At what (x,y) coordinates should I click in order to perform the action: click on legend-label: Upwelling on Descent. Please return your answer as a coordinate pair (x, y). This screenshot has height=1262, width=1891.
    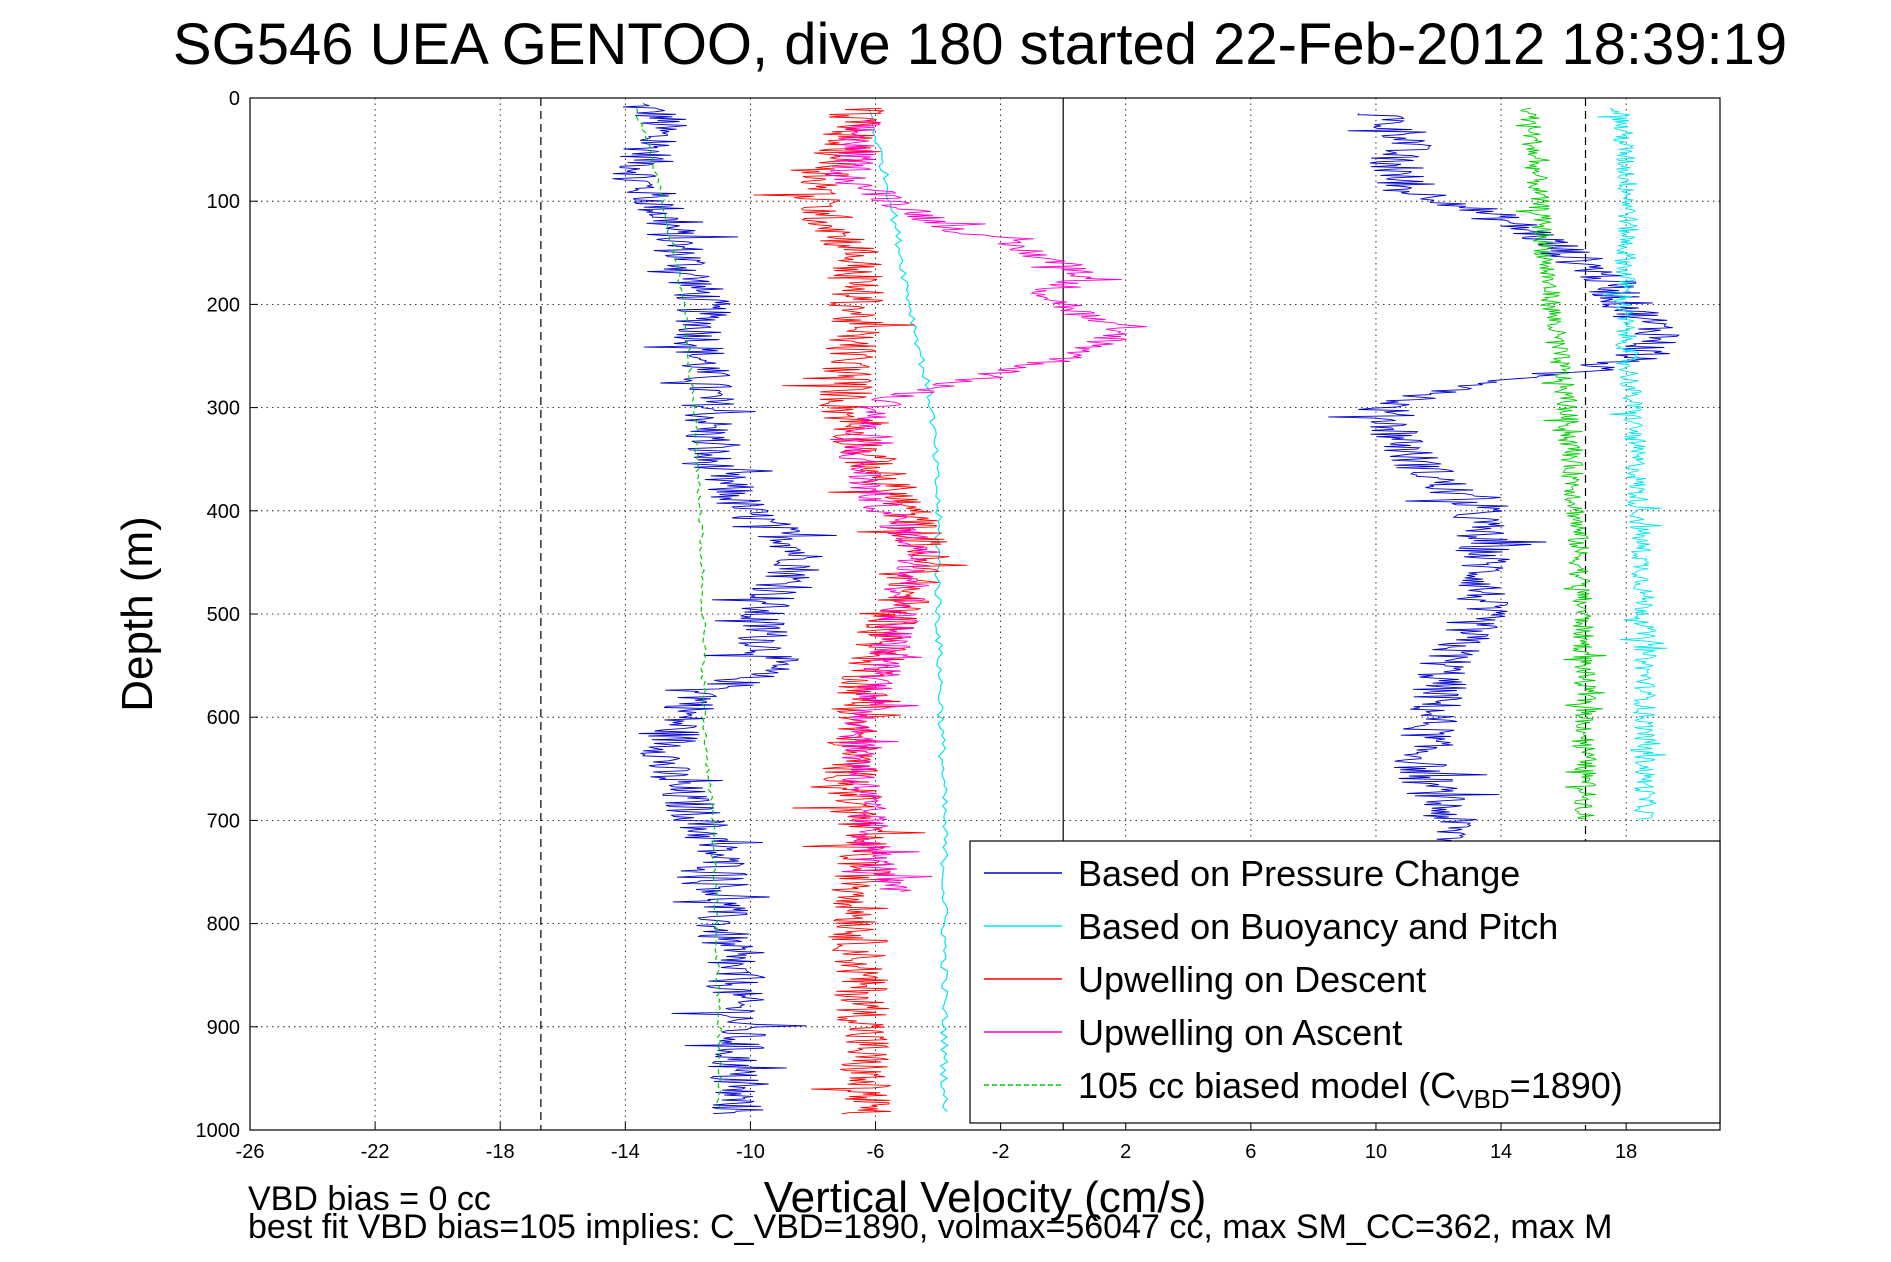
    Looking at the image, I should click on (1252, 979).